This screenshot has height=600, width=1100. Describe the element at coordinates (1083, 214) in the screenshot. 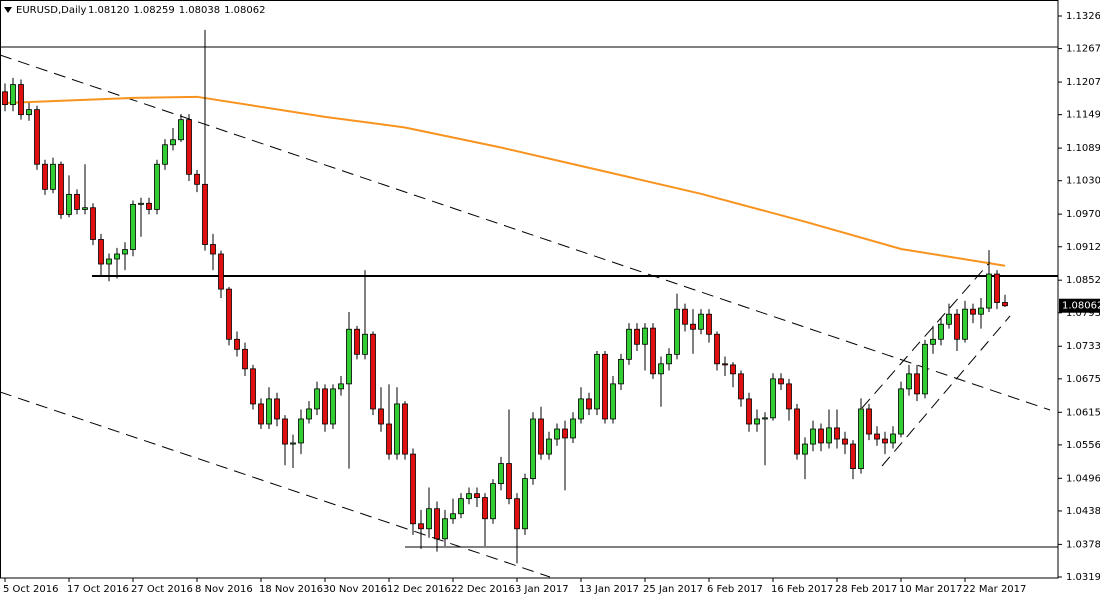

I see `y-tick-label: 1.09705` at that location.